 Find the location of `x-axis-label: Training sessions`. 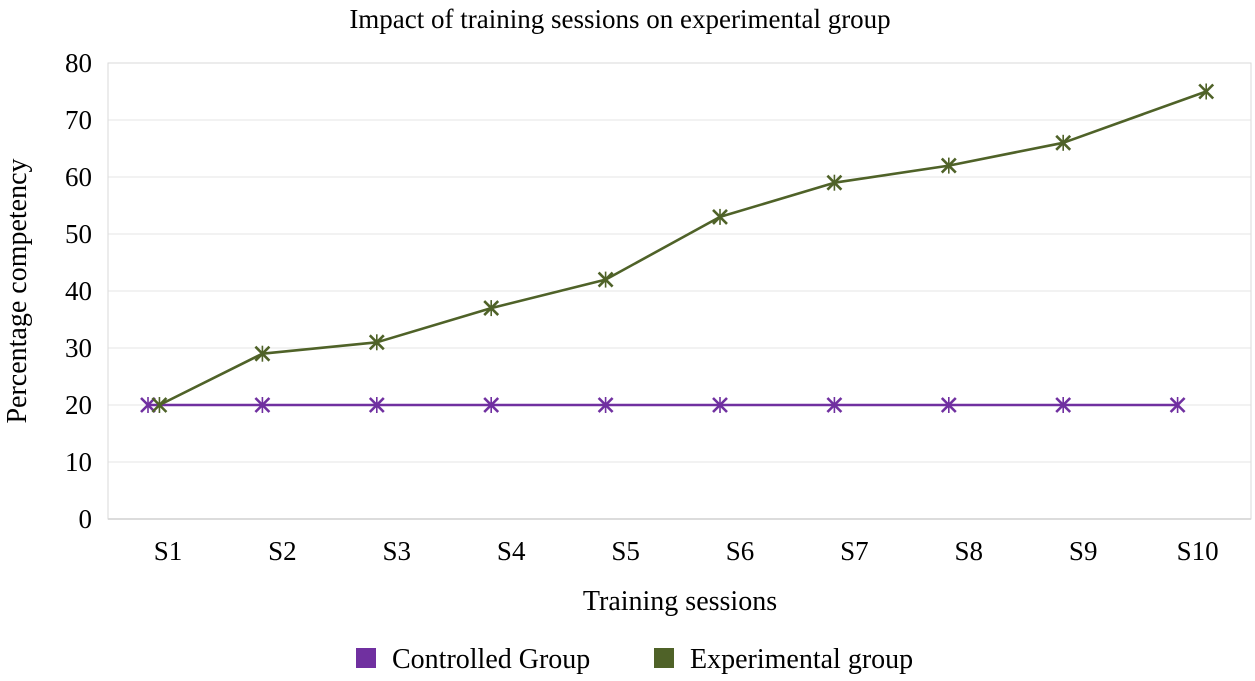

x-axis-label: Training sessions is located at coordinates (680, 601).